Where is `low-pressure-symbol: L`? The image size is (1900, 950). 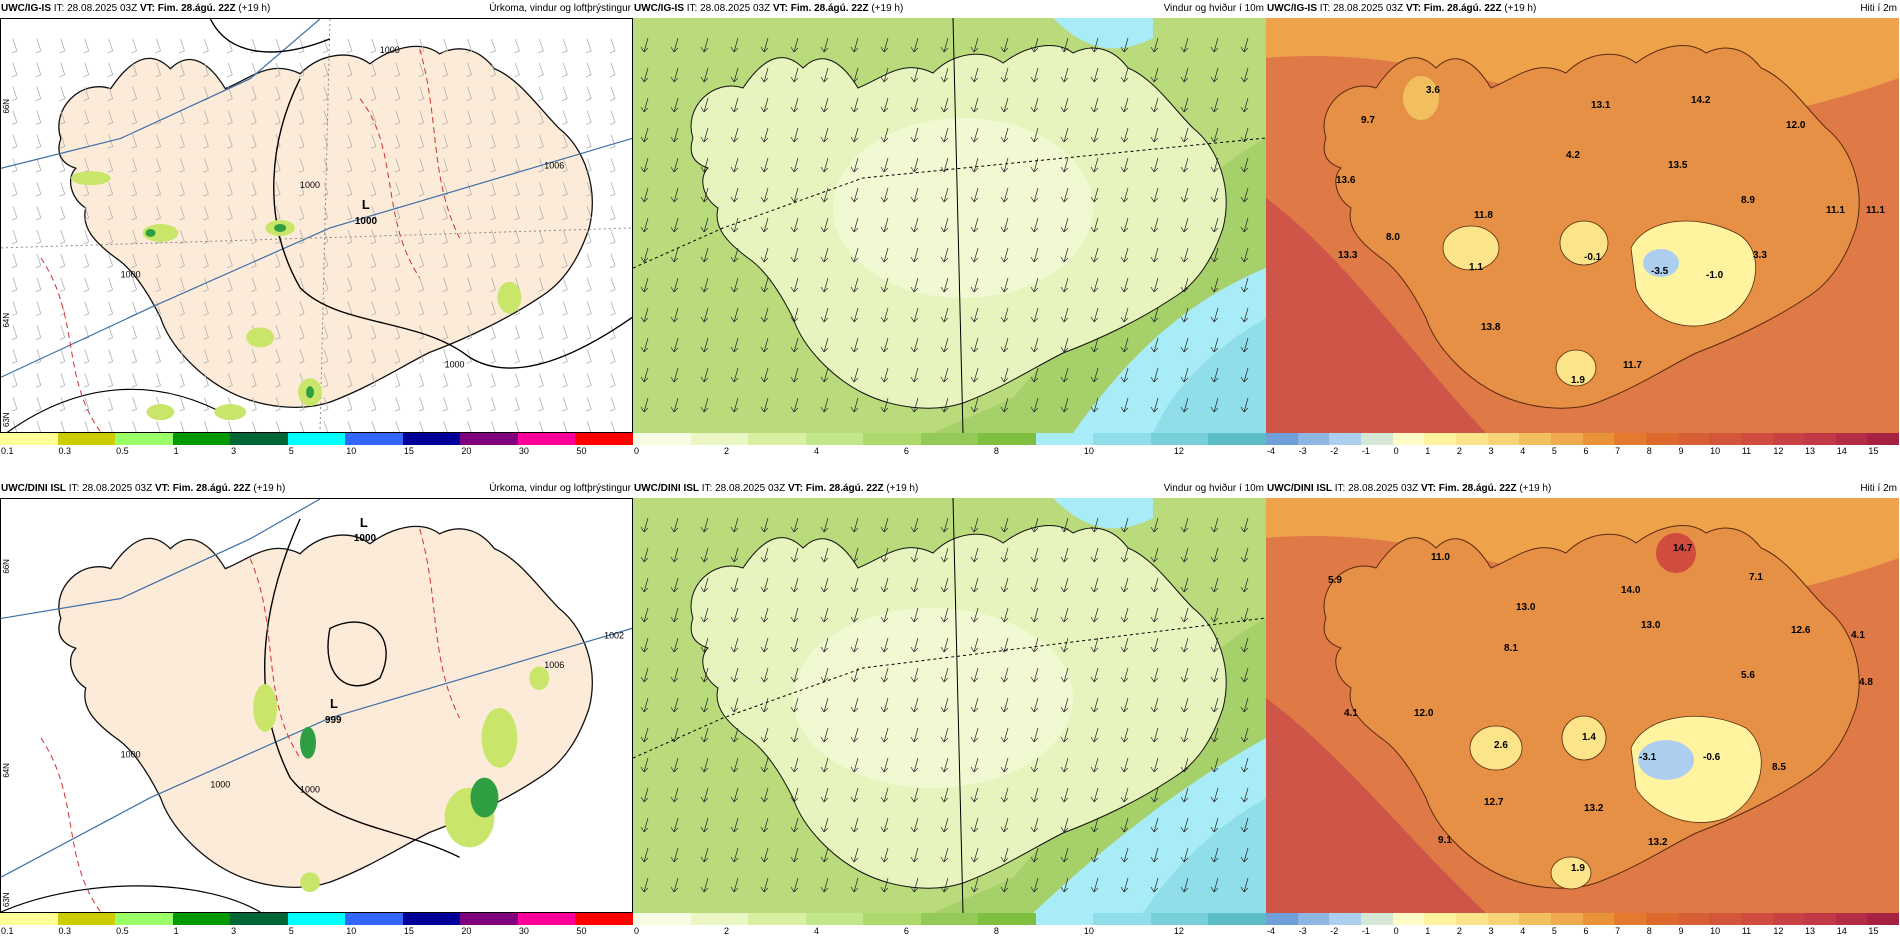 low-pressure-symbol: L is located at coordinates (334, 703).